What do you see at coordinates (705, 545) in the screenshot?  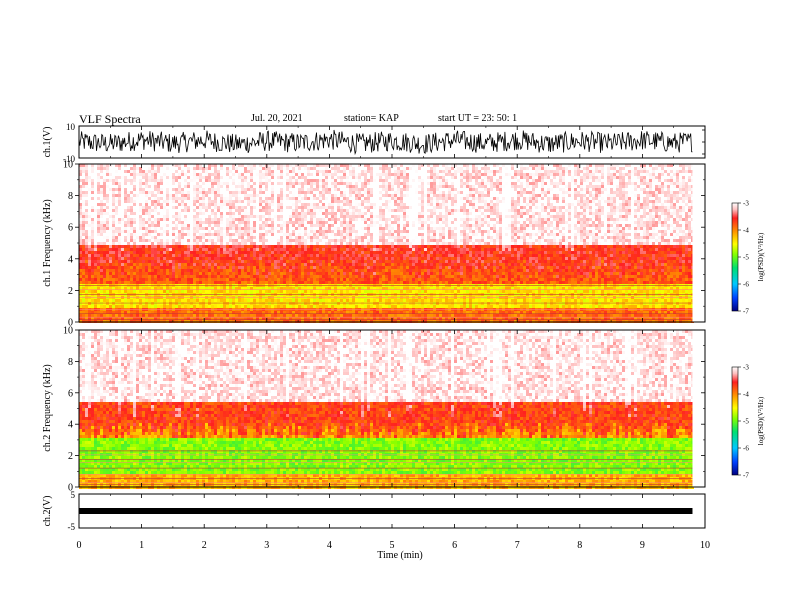 I see `time-tick-label: 10` at bounding box center [705, 545].